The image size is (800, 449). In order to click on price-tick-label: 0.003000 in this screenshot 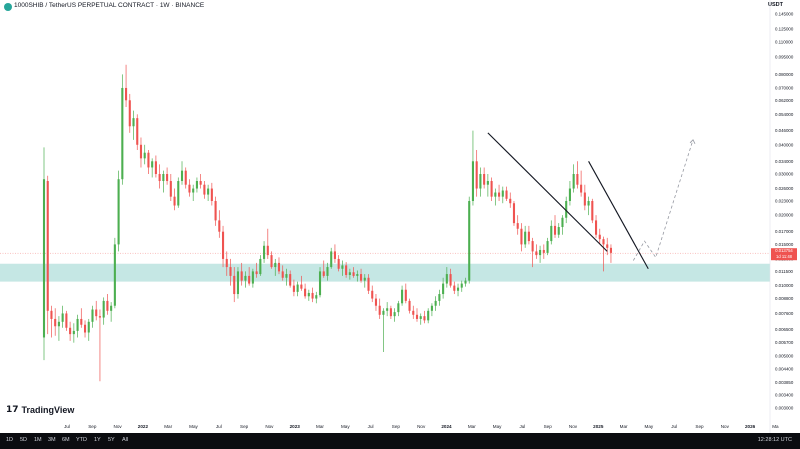, I will do `click(784, 407)`.